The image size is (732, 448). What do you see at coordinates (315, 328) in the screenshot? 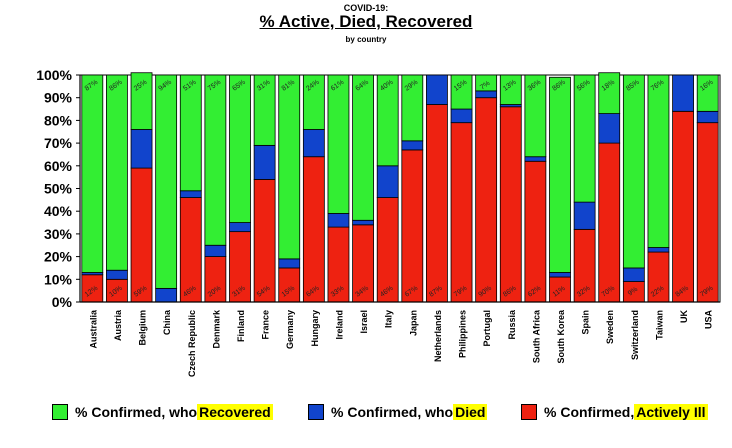
I see `x-tick-label: Hungary` at bounding box center [315, 328].